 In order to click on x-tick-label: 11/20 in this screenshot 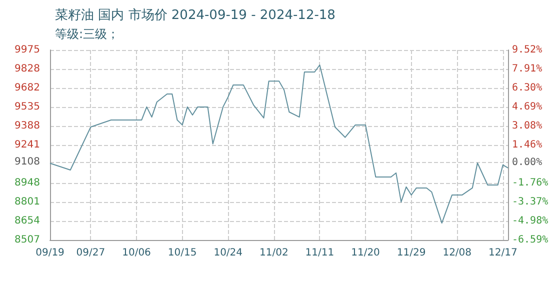, I will do `click(365, 253)`.